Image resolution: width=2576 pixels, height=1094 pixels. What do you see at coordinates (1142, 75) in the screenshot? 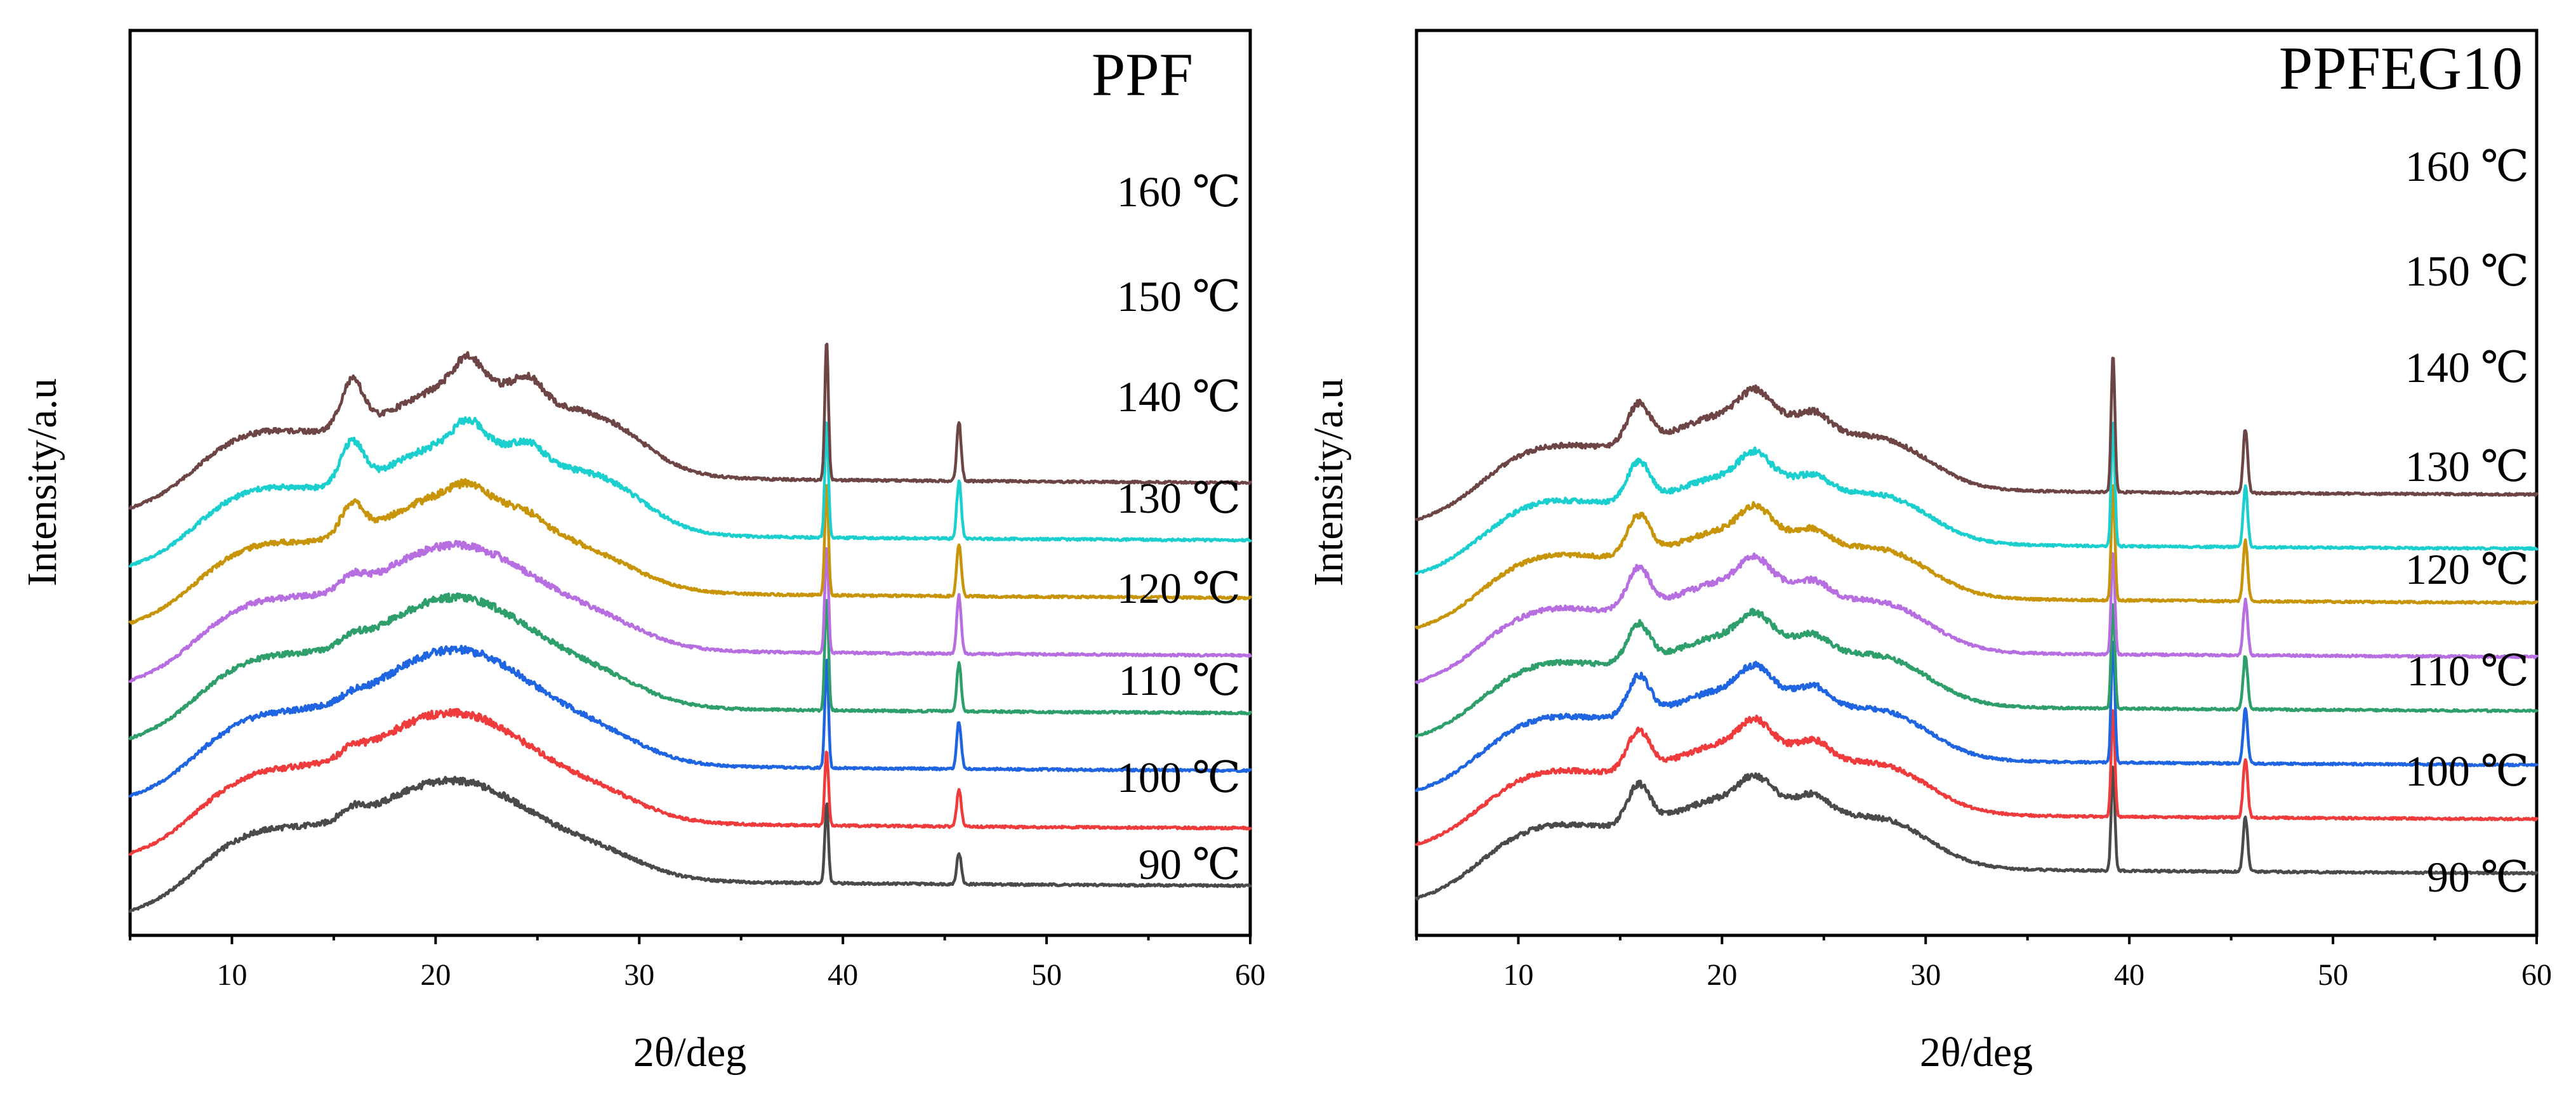
I see `panel-title: PPF` at bounding box center [1142, 75].